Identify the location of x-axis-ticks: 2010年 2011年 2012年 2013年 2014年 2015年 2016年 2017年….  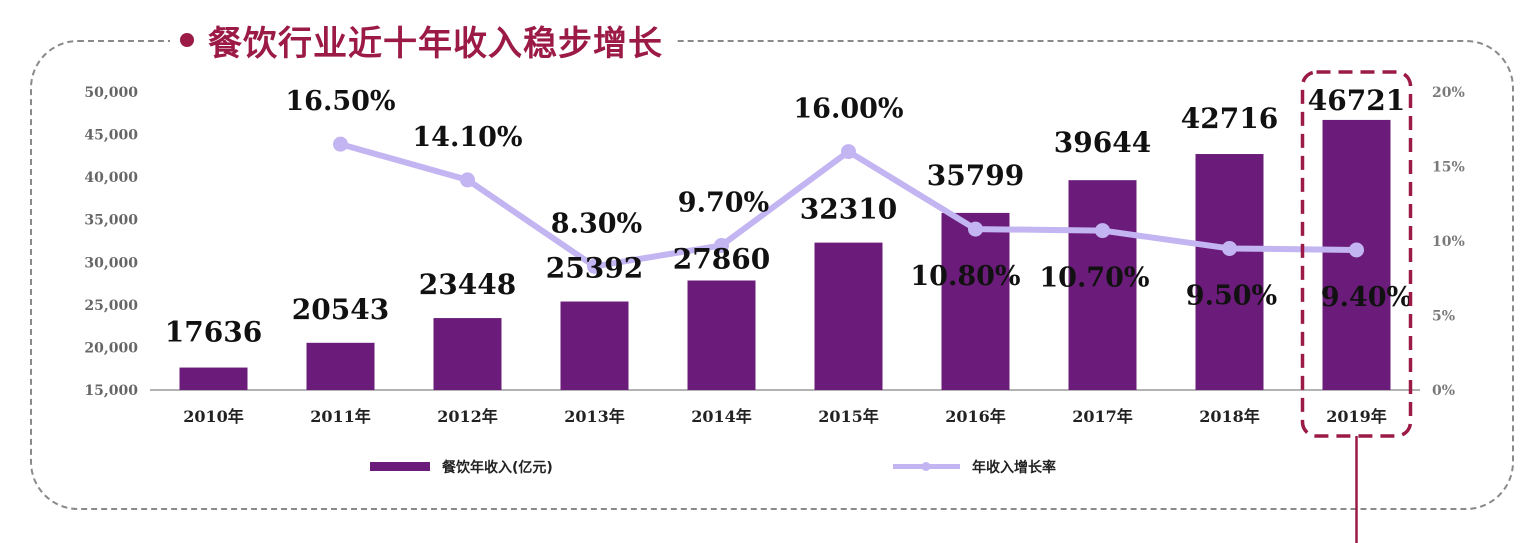
(785, 416).